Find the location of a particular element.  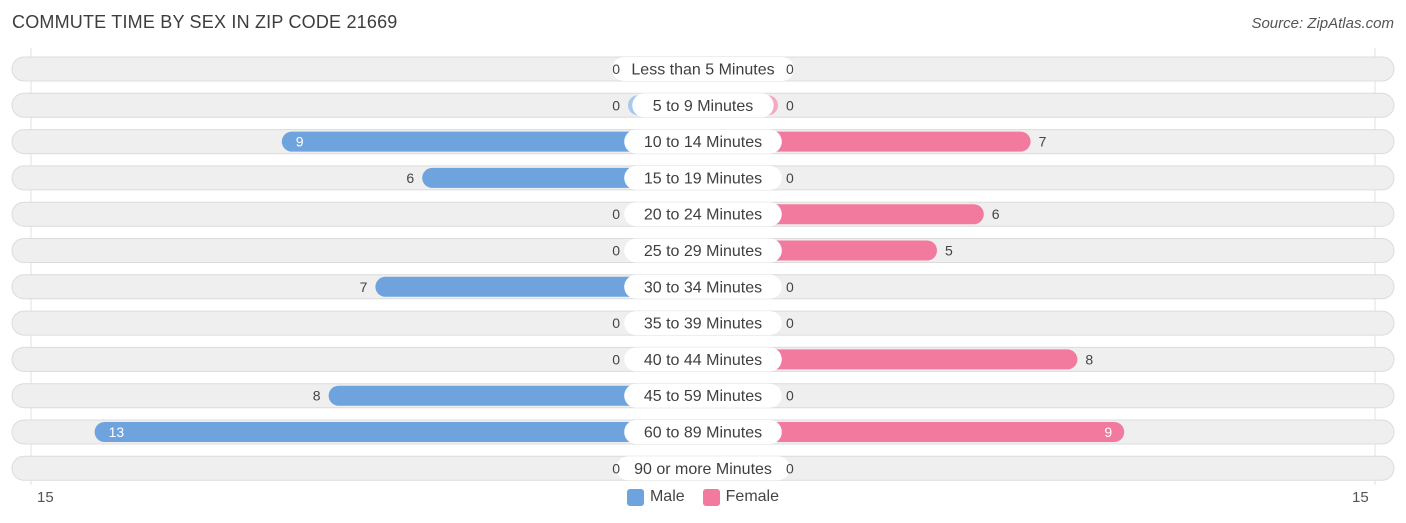

bar-row: 60 to 89 Minutes 13 9 is located at coordinates (703, 432).